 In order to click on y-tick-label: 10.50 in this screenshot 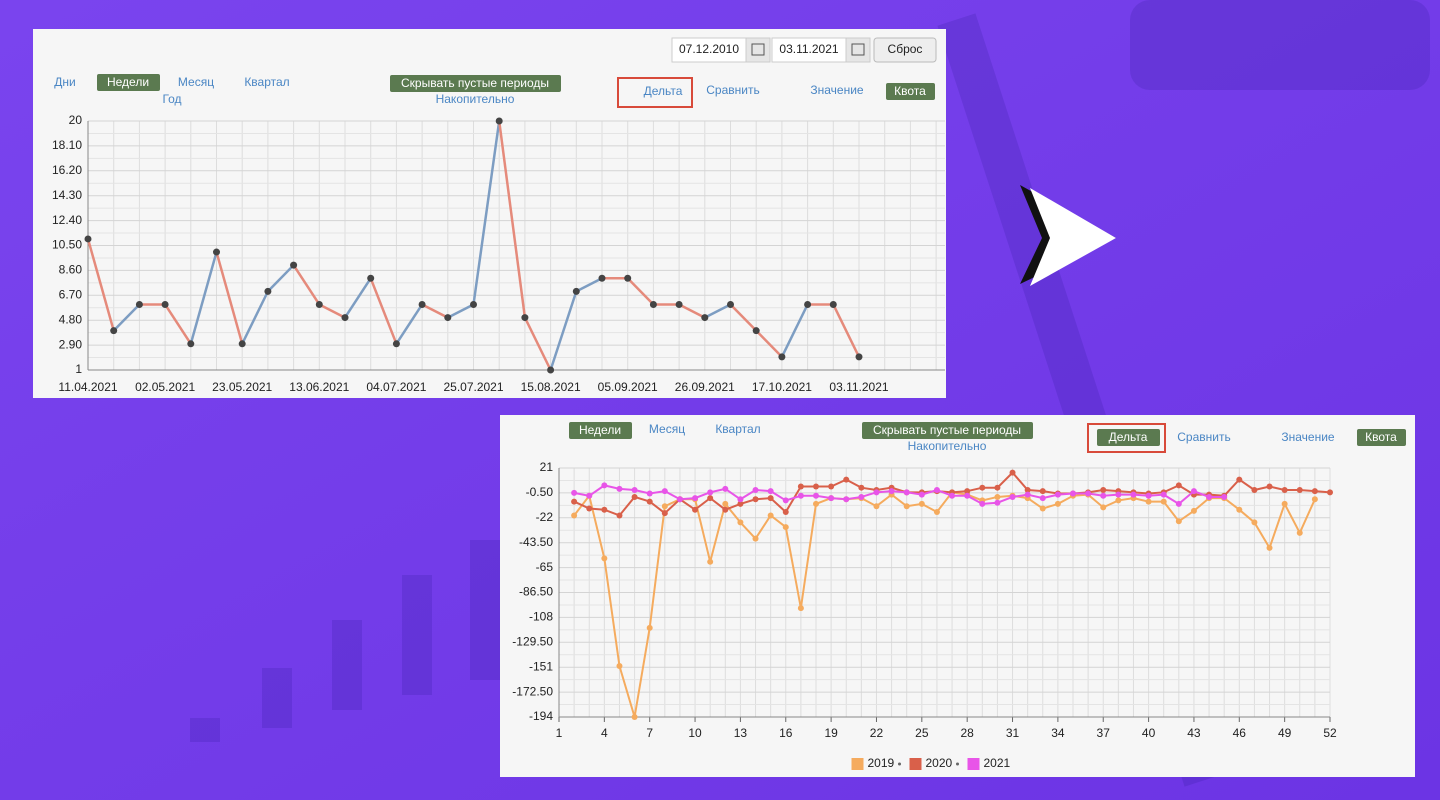, I will do `click(67, 245)`.